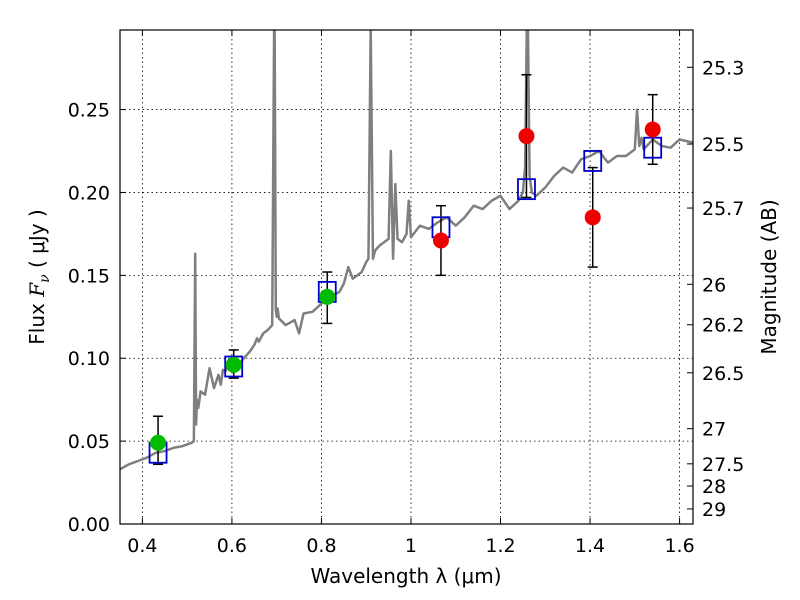  I want to click on y-axis-title-unit: ( μJy ), so click(37, 241).